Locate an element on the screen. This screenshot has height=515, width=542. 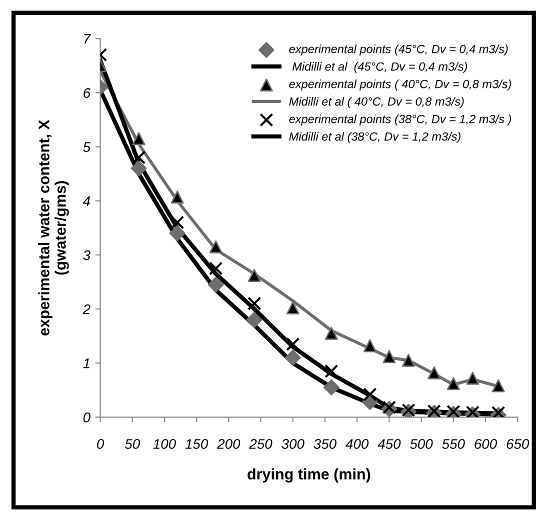
y-tick-label: 0 is located at coordinates (86, 417).